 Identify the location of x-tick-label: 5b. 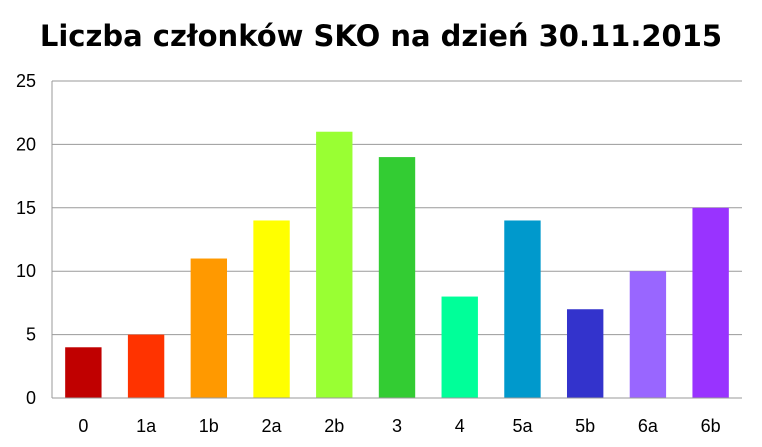
(585, 426).